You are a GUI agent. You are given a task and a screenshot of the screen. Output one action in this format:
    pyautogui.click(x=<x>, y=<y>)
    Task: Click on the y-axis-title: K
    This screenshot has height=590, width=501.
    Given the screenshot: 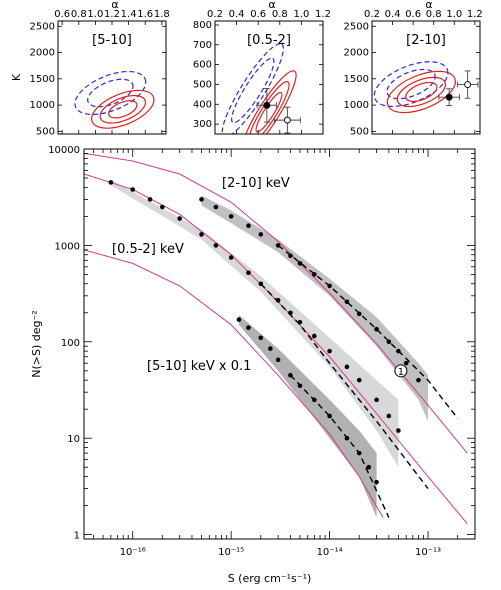 What is the action you would take?
    pyautogui.click(x=16, y=77)
    